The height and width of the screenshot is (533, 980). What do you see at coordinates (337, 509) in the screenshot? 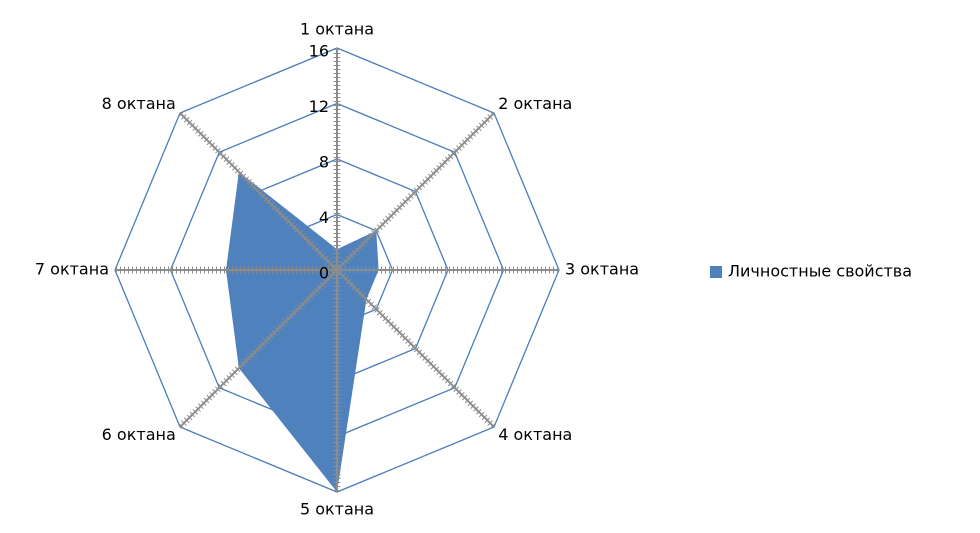
I see `category-label: 5 октана` at bounding box center [337, 509].